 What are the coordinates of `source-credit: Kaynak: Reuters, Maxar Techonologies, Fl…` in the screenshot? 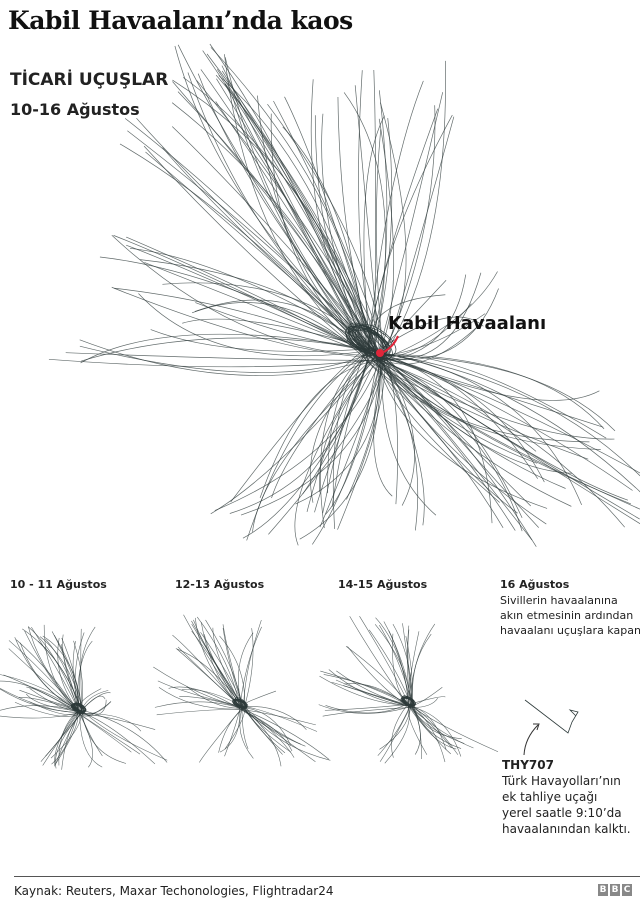 It's located at (174, 891).